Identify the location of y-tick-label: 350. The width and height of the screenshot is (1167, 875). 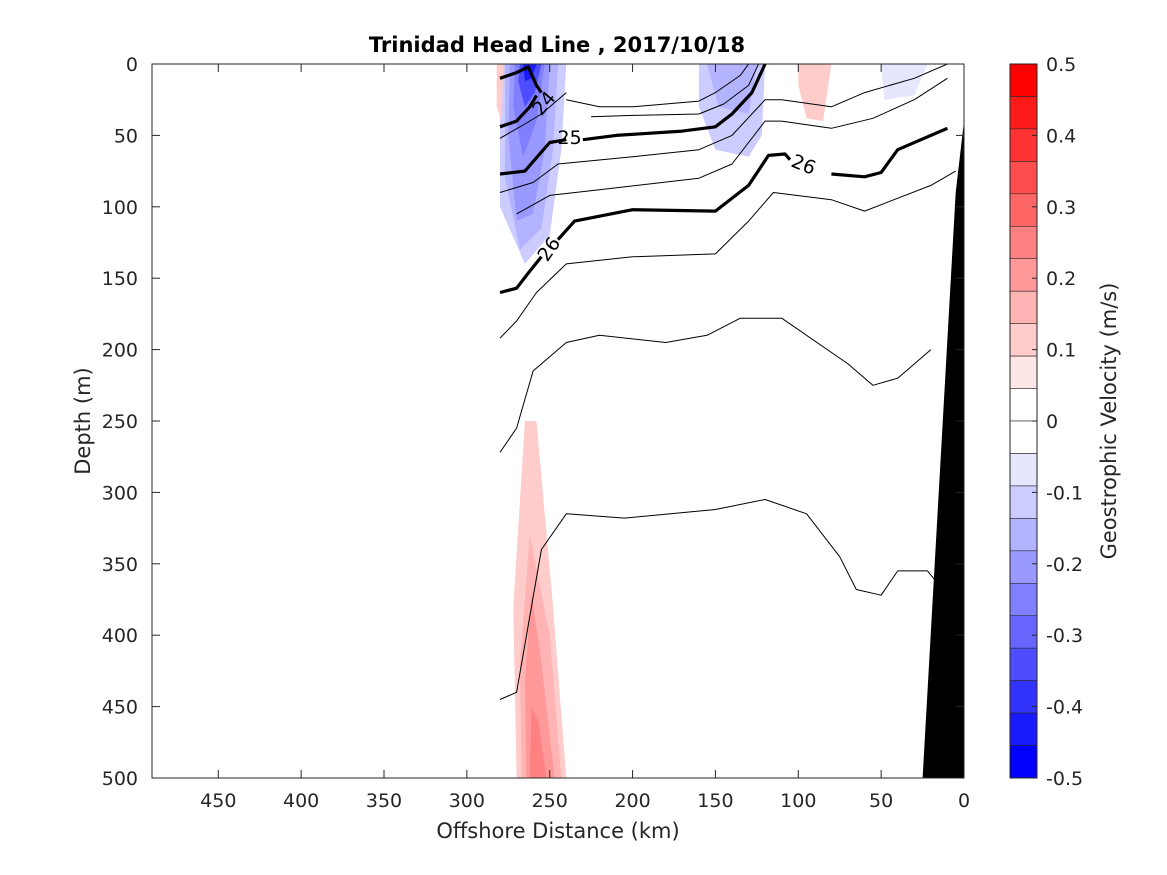
(120, 565).